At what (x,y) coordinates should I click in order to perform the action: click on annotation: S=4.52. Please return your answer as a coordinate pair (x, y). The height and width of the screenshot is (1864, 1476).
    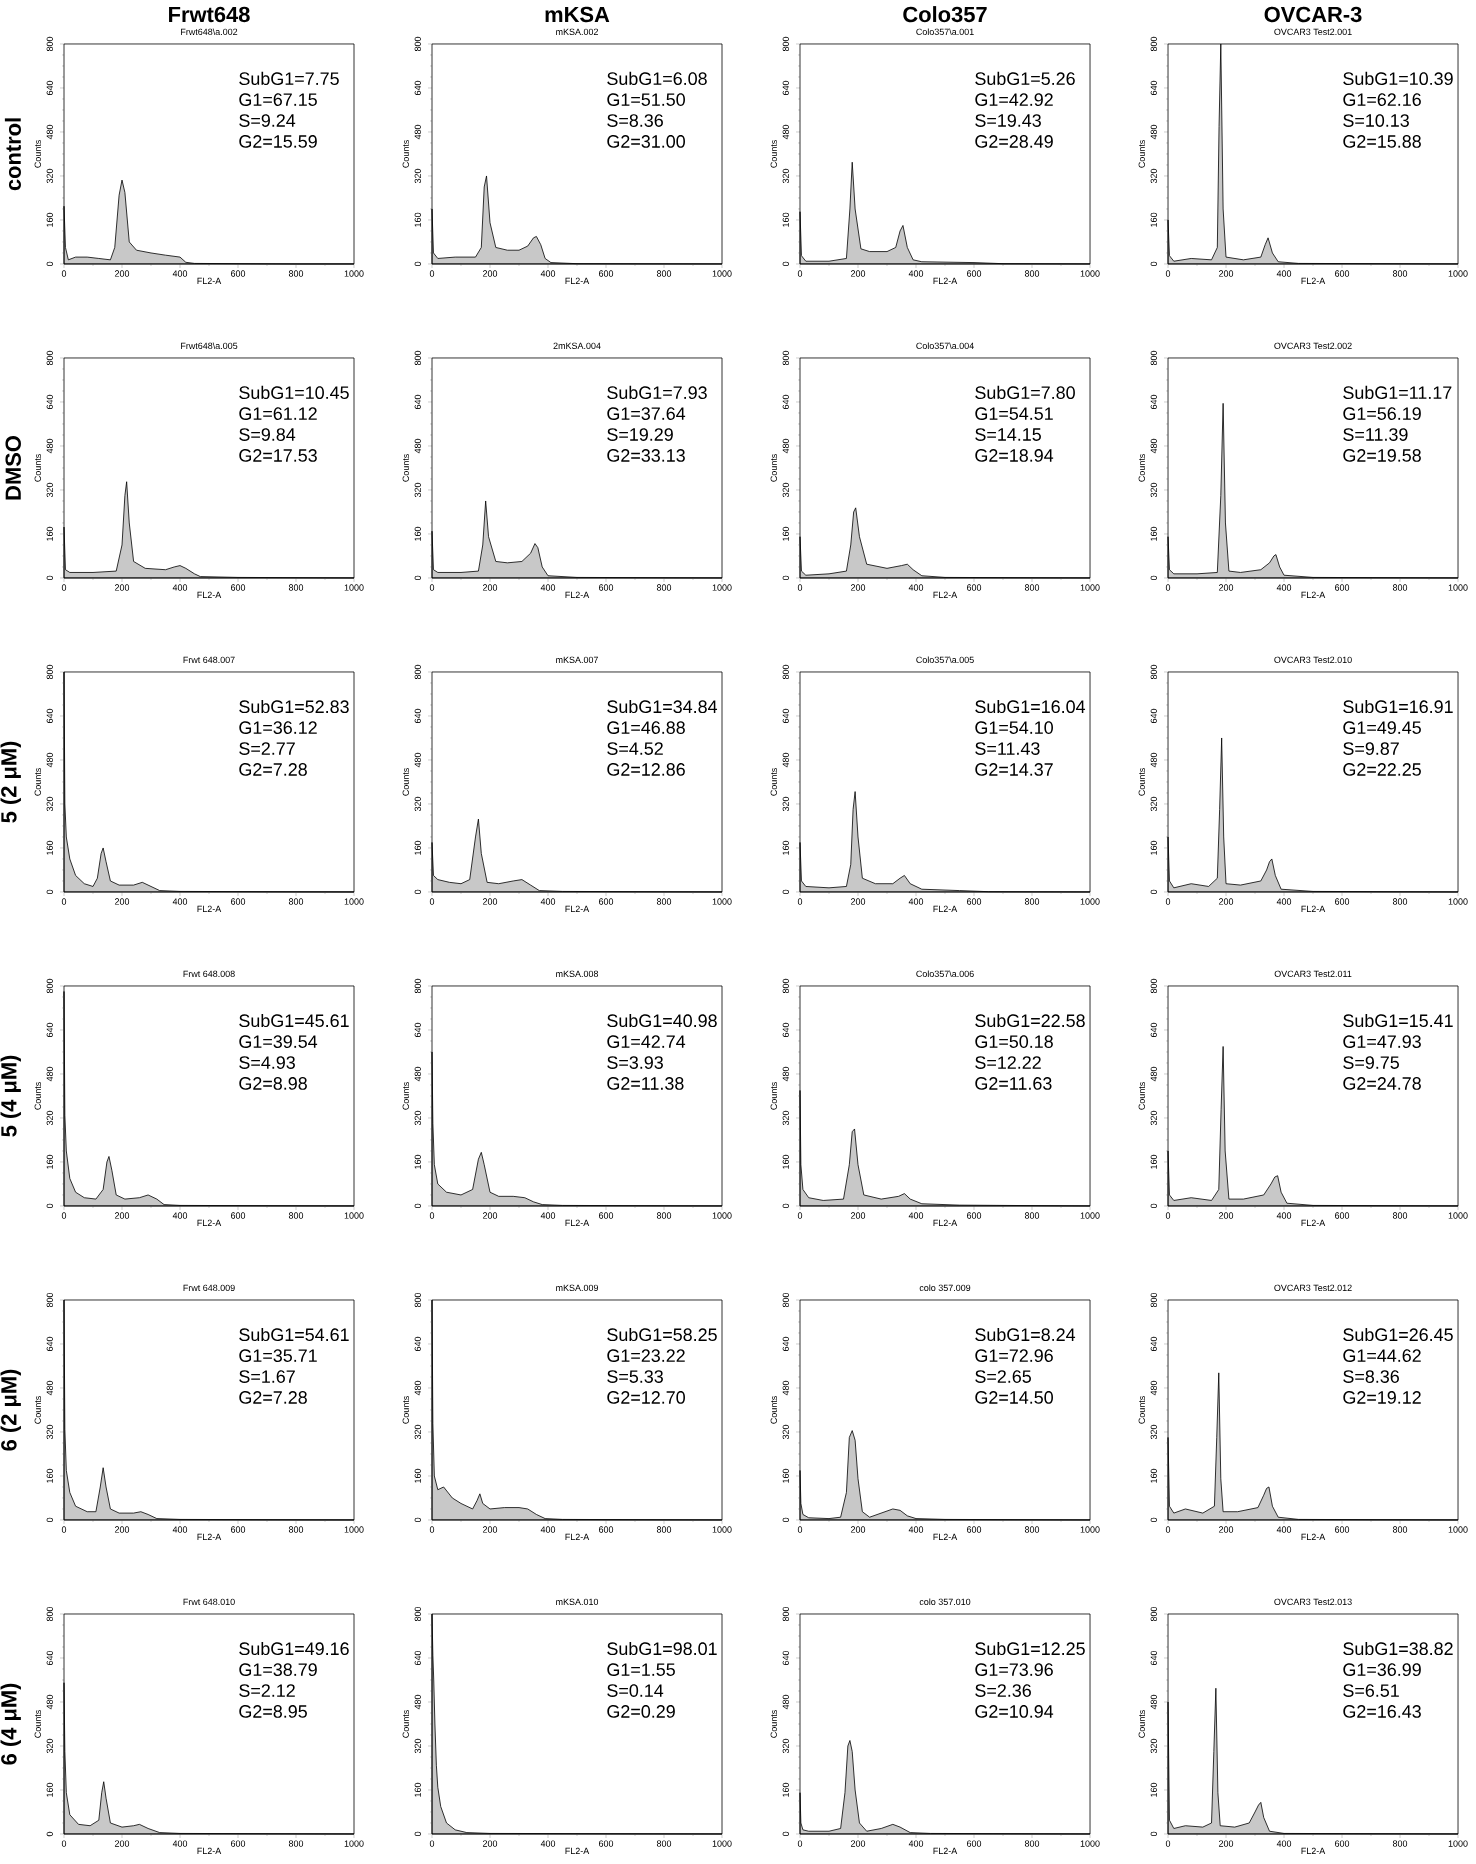
    Looking at the image, I should click on (635, 748).